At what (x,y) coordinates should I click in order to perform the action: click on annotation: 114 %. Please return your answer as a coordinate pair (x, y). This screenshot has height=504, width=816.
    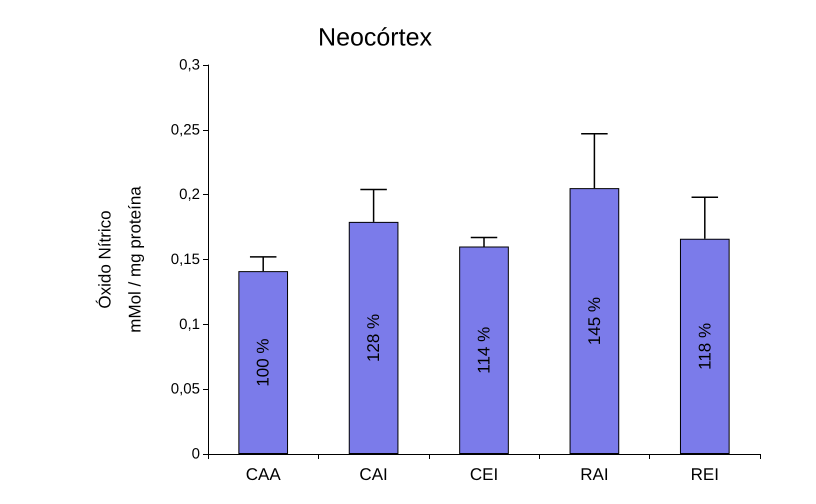
    Looking at the image, I should click on (484, 350).